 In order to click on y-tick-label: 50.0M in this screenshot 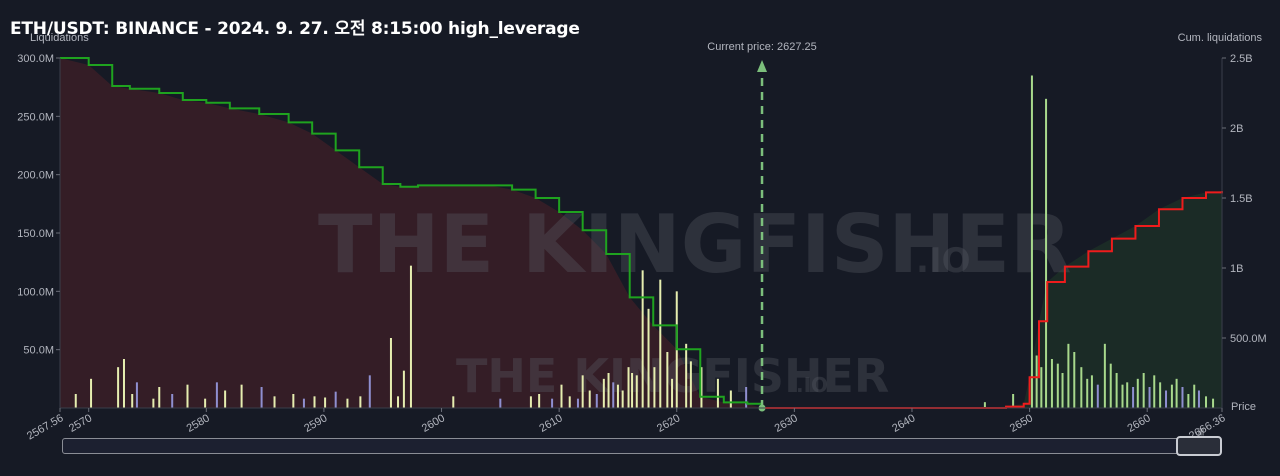, I will do `click(38, 351)`.